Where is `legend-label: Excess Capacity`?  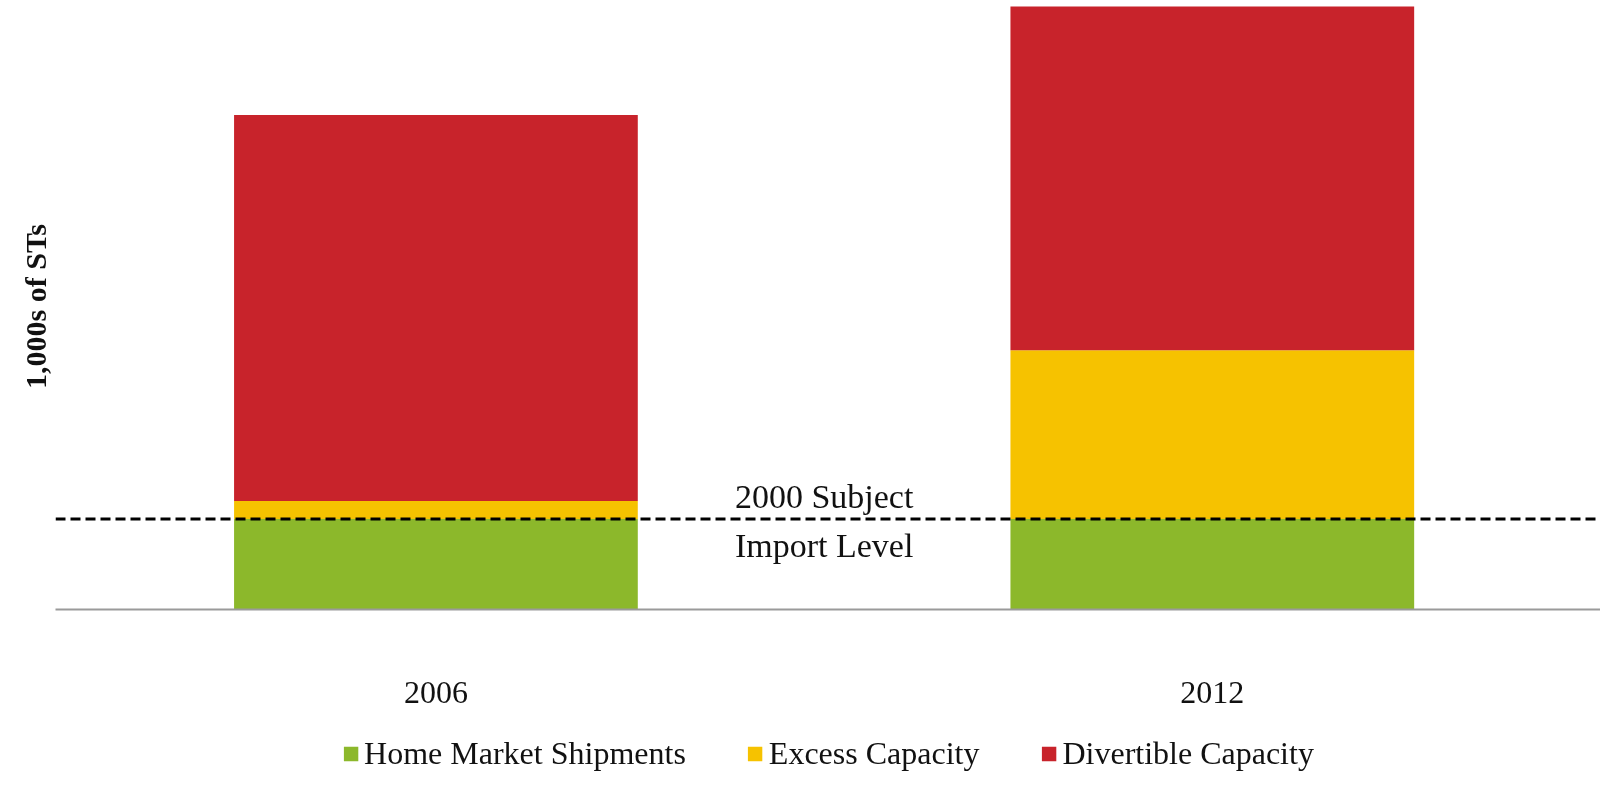 legend-label: Excess Capacity is located at coordinates (874, 753).